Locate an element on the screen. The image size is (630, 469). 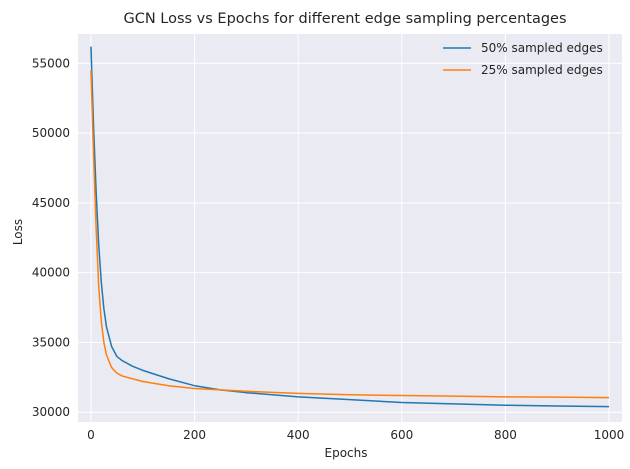
y-tick-label: 35000 is located at coordinates (51, 342).